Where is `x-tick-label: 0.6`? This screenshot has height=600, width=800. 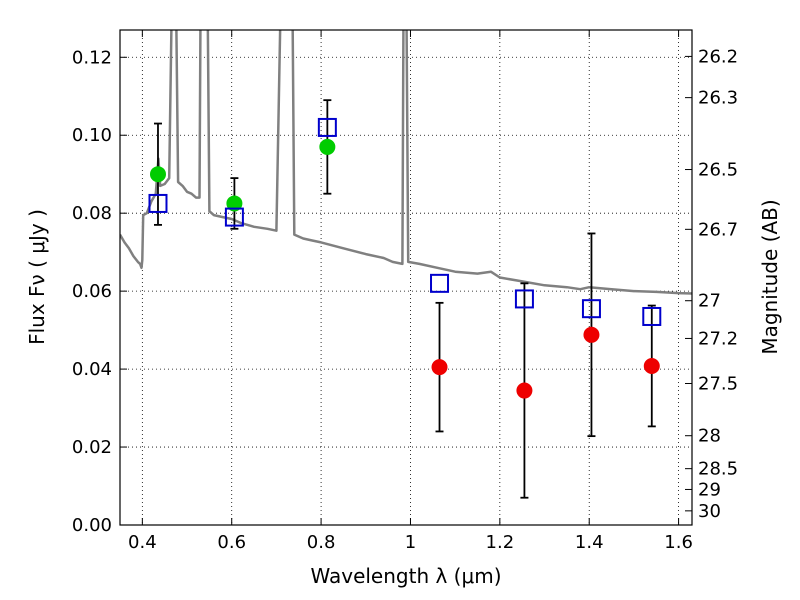
x-tick-label: 0.6 is located at coordinates (231, 542).